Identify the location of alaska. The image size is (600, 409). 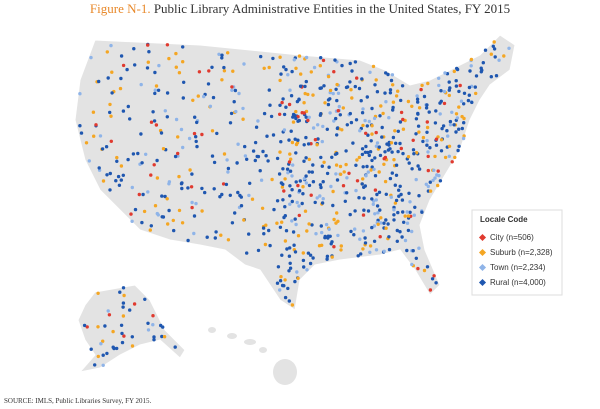
(131, 328).